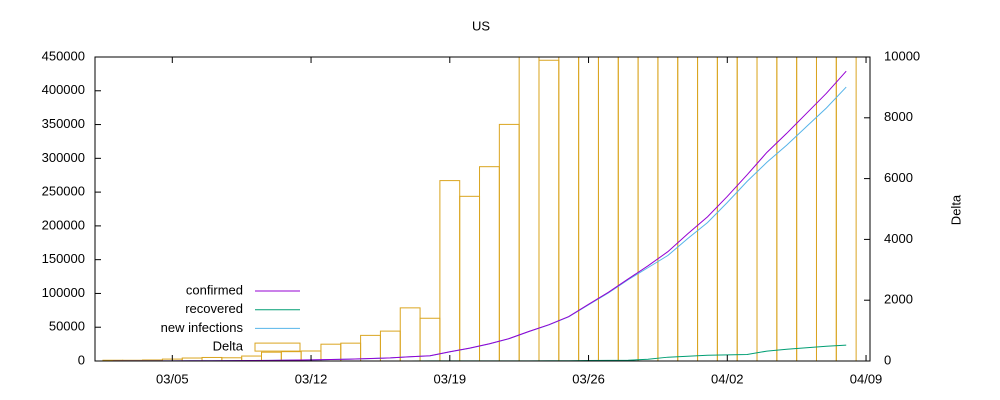  I want to click on y-tick-label: 350000, so click(63, 123).